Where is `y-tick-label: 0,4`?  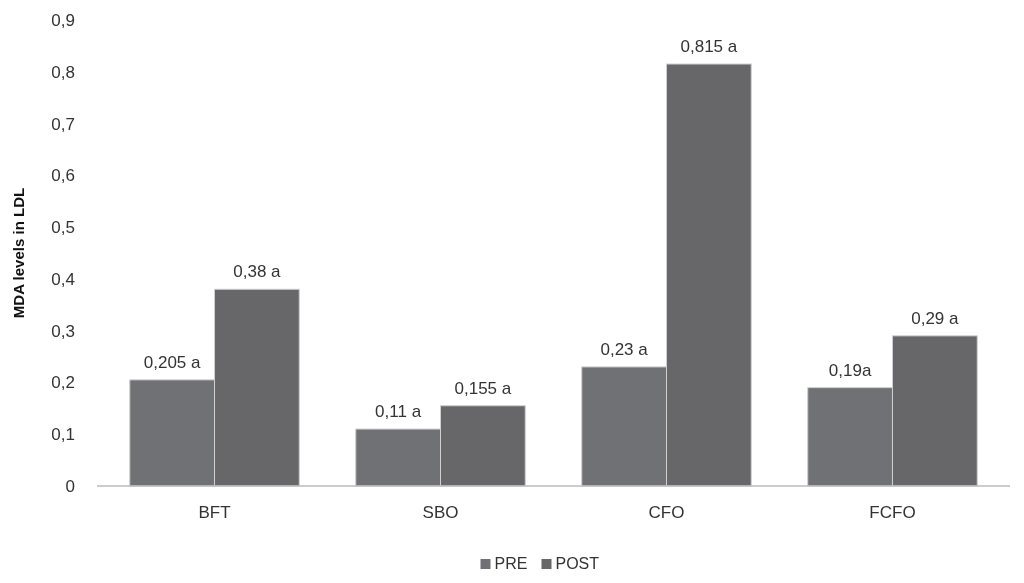 y-tick-label: 0,4 is located at coordinates (63, 279).